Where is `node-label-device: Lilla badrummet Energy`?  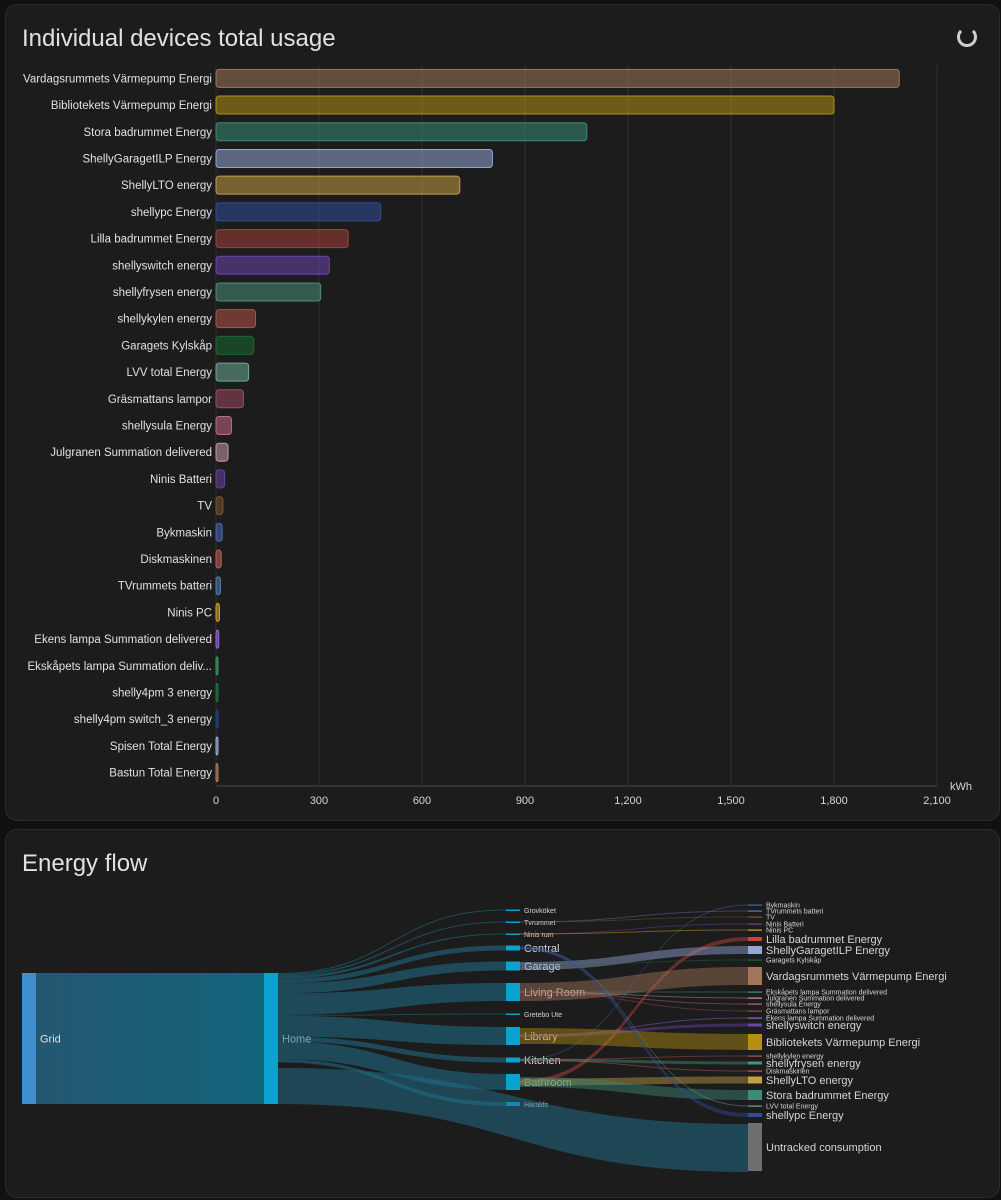
node-label-device: Lilla badrummet Energy is located at coordinates (824, 940).